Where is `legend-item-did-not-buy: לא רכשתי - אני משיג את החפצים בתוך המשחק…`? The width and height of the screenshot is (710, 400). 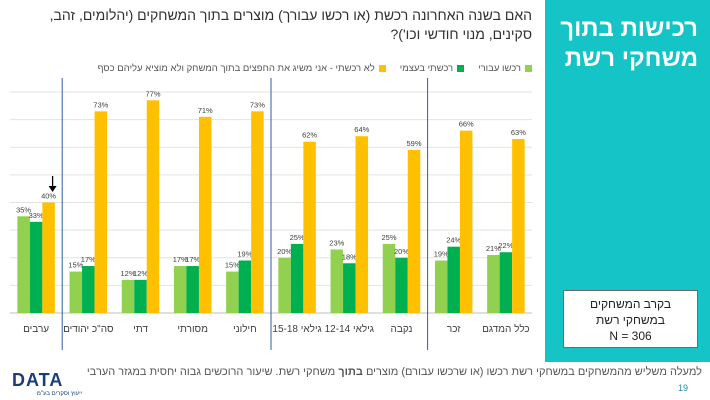
legend-item-did-not-buy: לא רכשתי - אני משיג את החפצים בתוך המשחק… is located at coordinates (242, 68).